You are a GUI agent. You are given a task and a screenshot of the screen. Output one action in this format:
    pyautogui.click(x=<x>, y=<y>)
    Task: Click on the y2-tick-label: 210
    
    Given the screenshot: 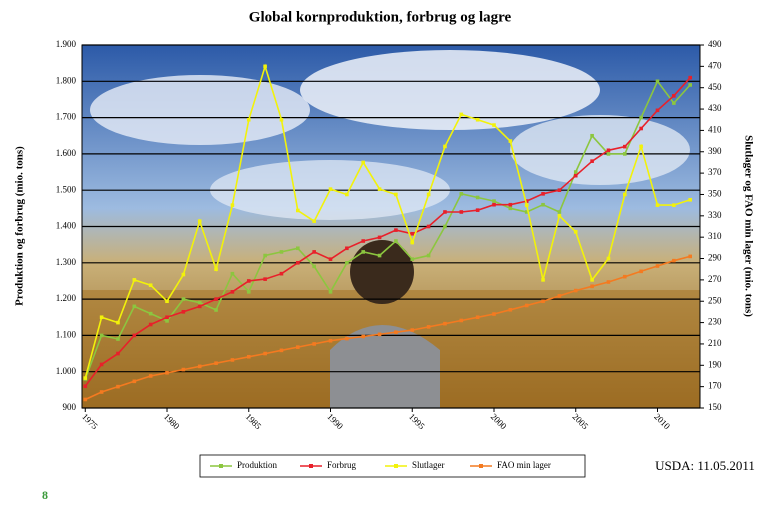 What is the action you would take?
    pyautogui.click(x=715, y=343)
    